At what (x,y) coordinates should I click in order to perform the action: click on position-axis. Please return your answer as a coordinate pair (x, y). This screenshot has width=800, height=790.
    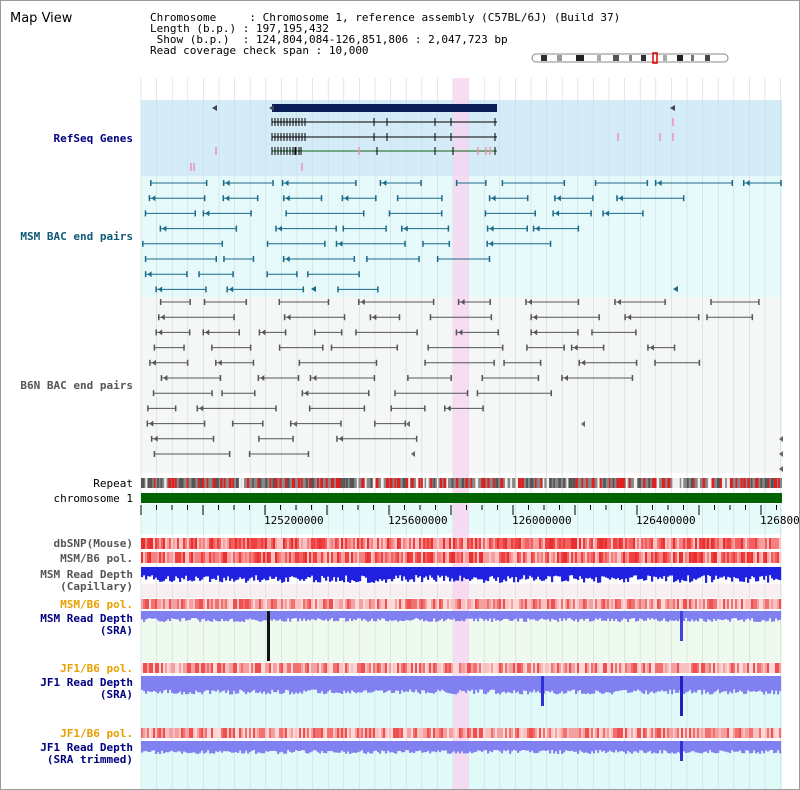
    Looking at the image, I should click on (458, 510).